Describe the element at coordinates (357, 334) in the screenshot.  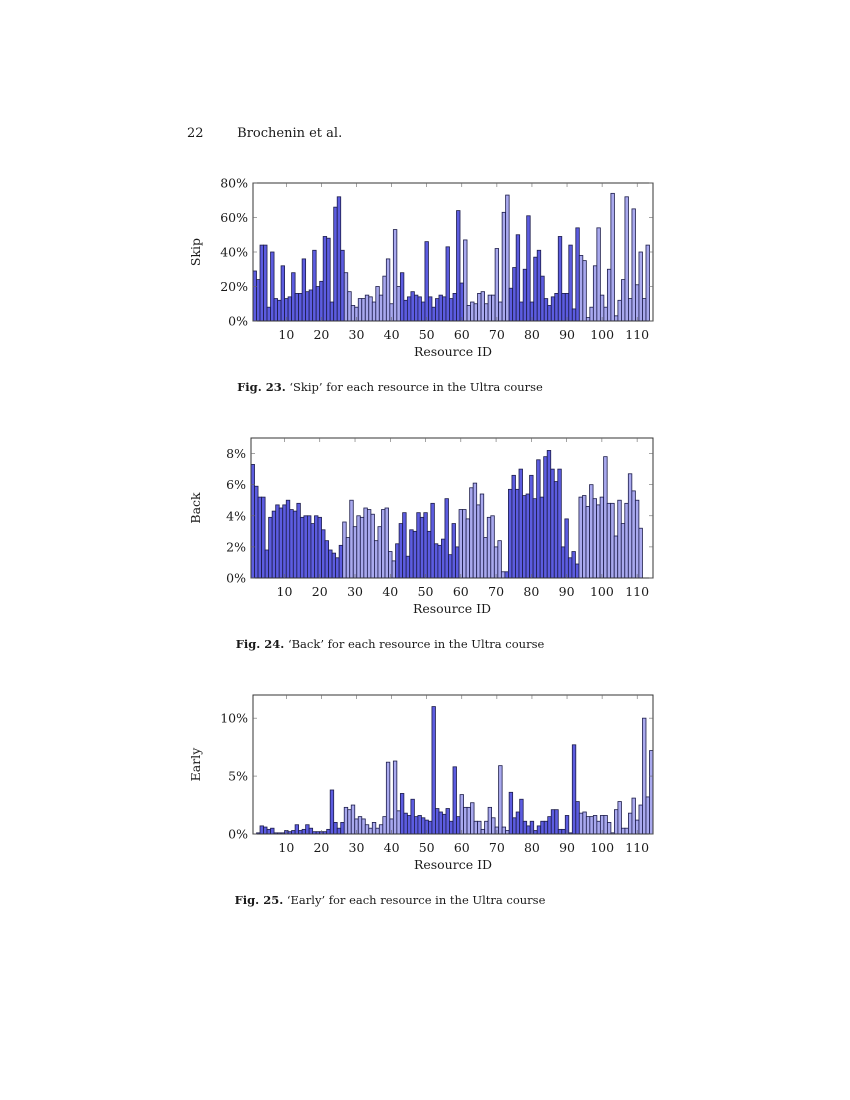
I see `x-tick-label: 30` at that location.